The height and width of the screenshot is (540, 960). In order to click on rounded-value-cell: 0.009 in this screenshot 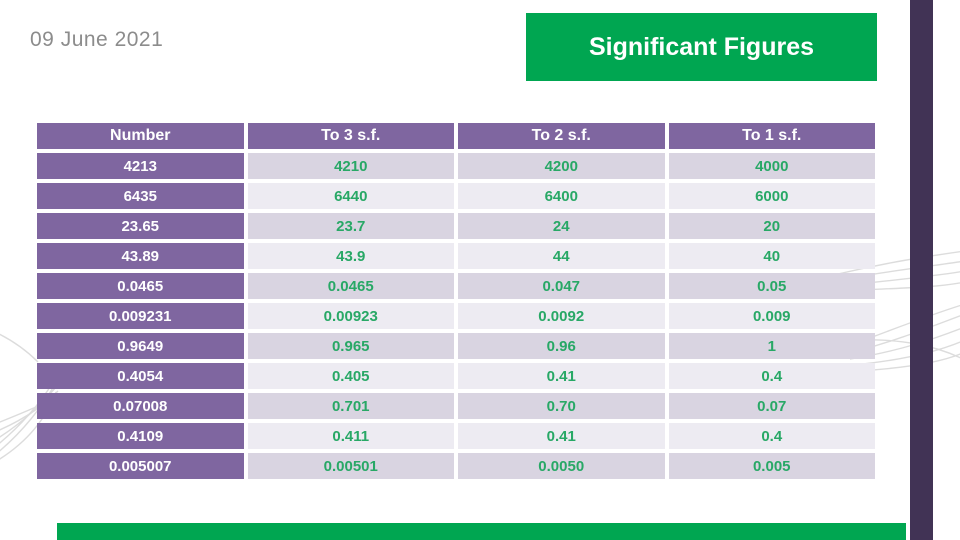, I will do `click(771, 316)`.